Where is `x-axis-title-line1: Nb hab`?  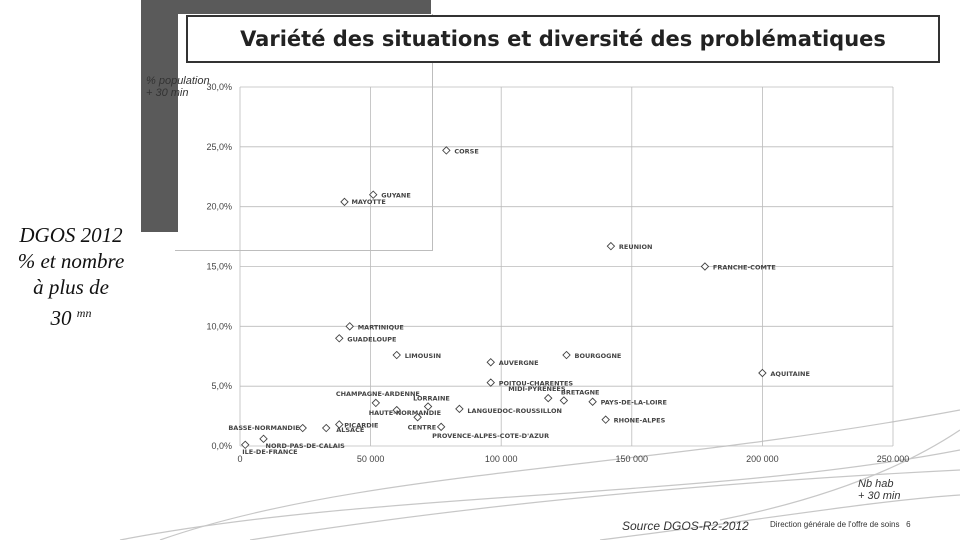 x-axis-title-line1: Nb hab is located at coordinates (876, 484).